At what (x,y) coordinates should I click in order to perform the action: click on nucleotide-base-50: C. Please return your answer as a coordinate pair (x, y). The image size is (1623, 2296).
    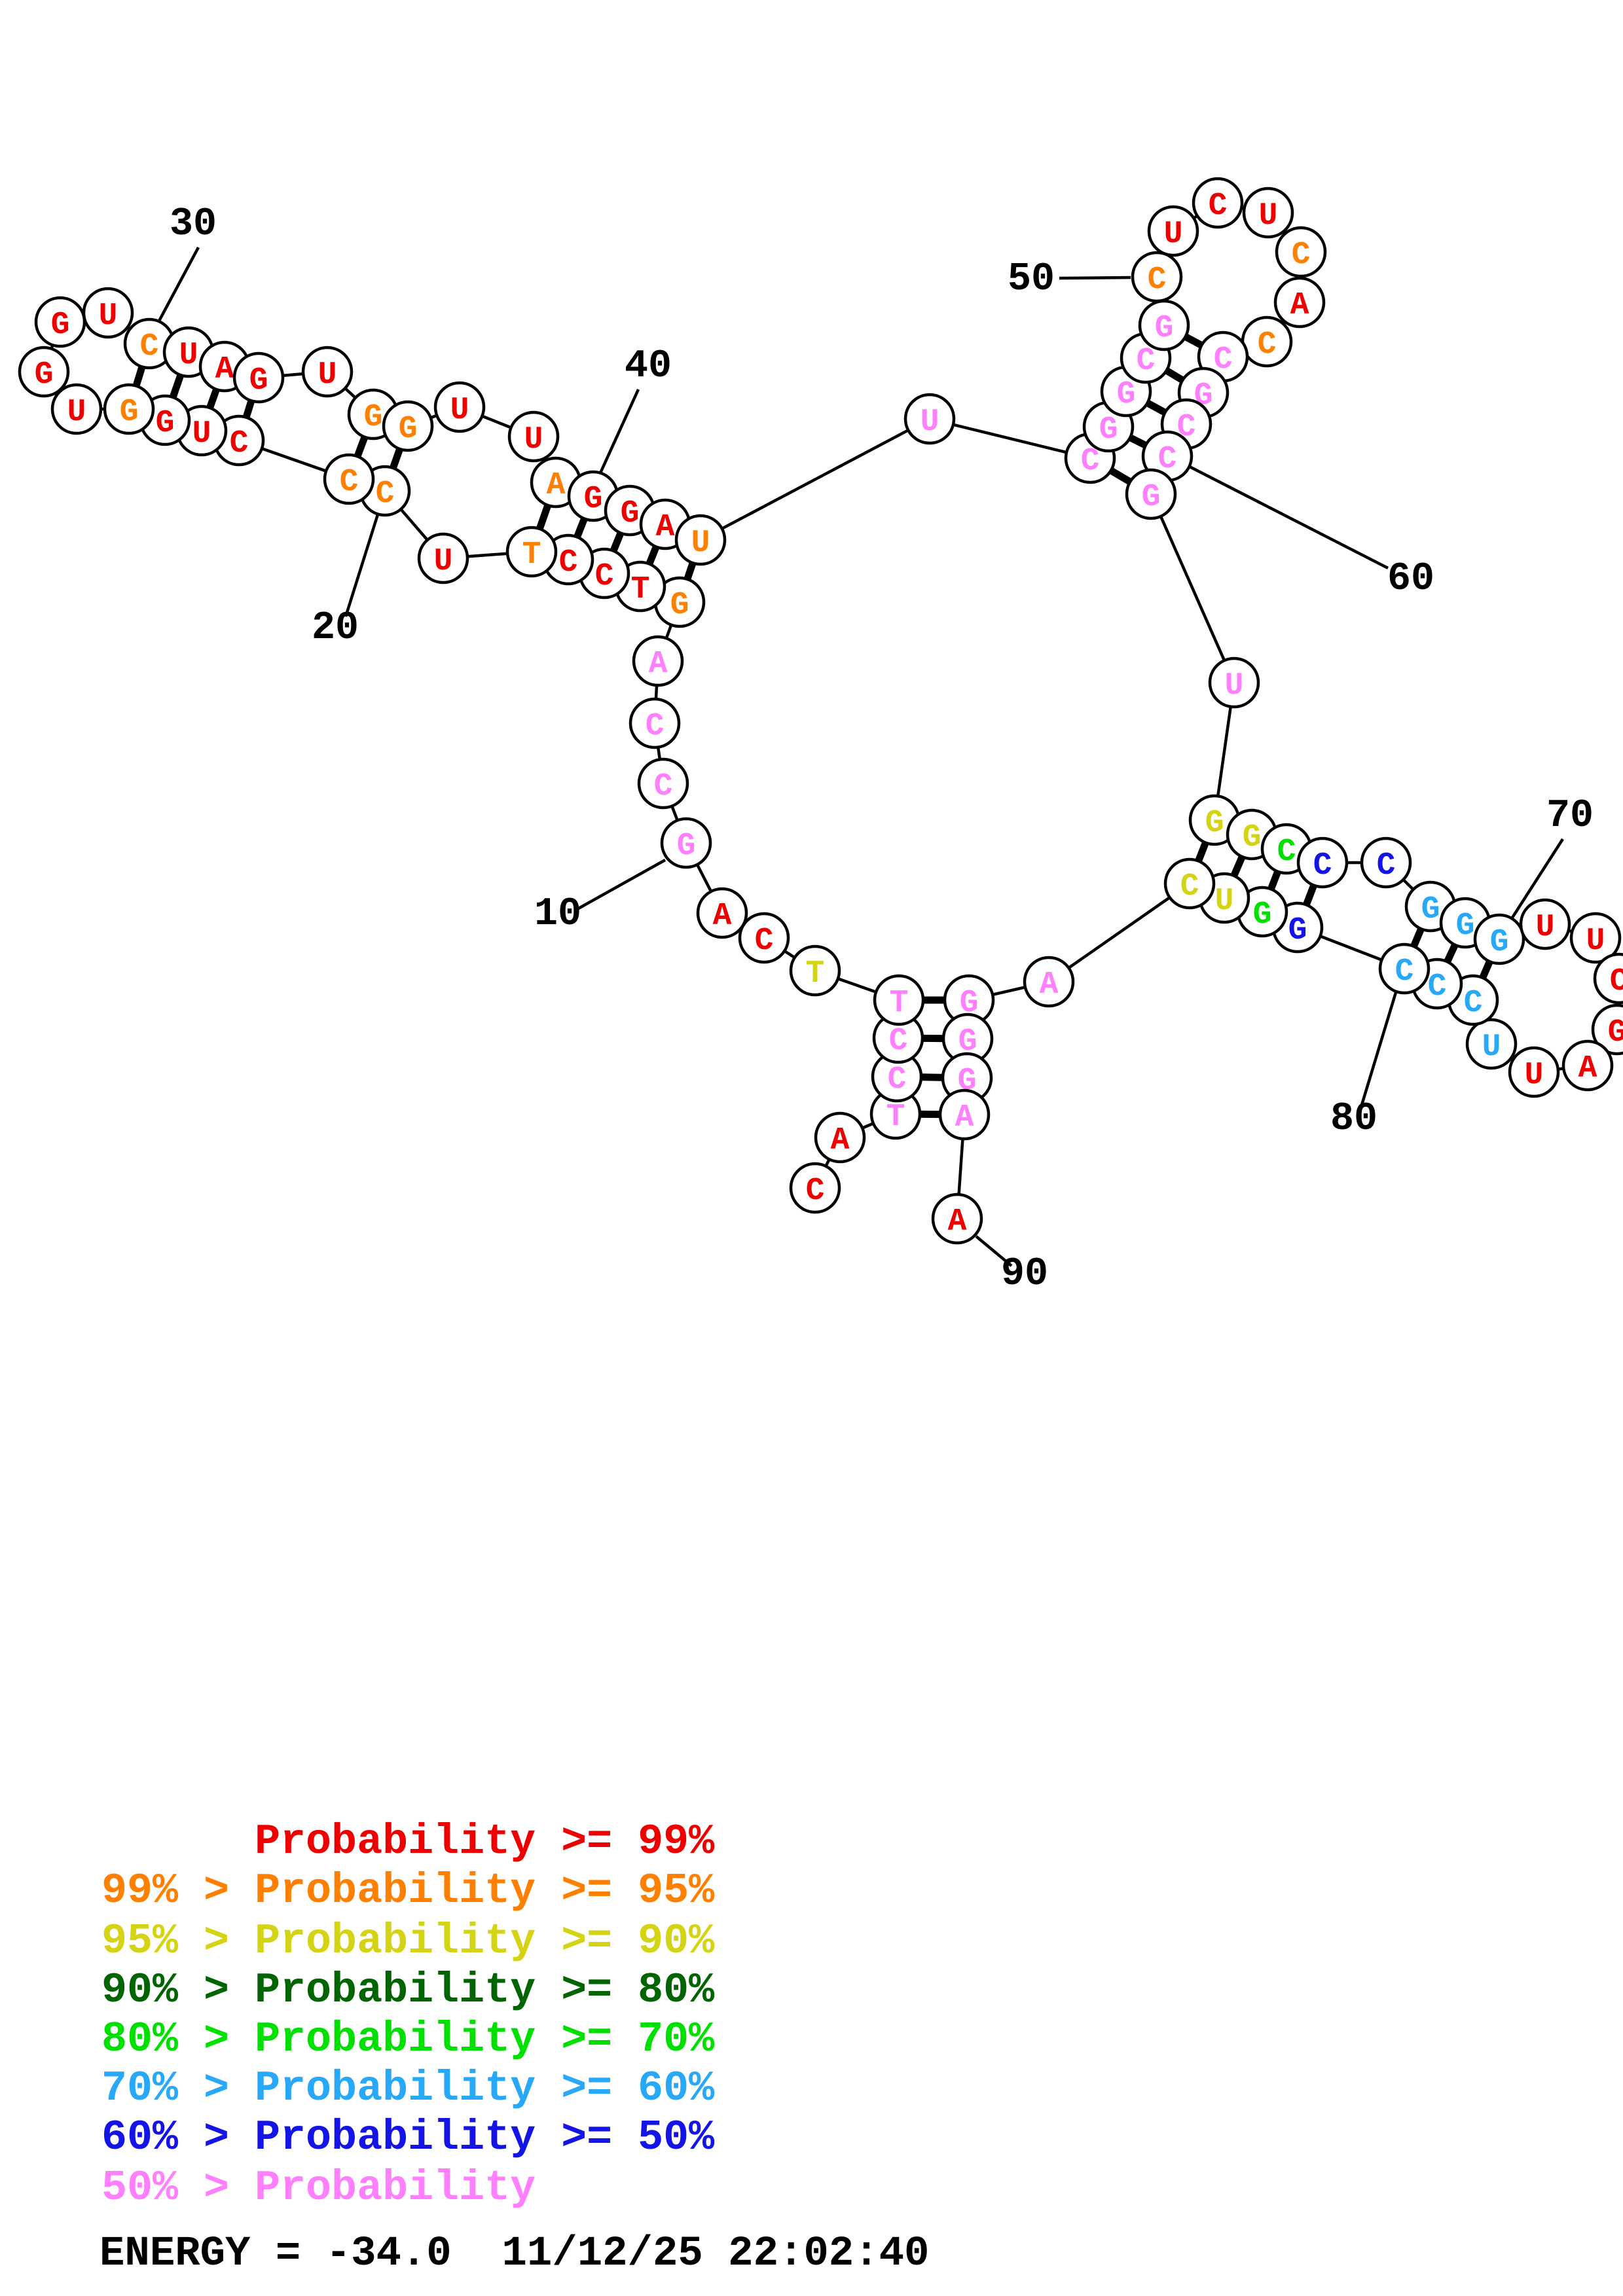
    Looking at the image, I should click on (1157, 280).